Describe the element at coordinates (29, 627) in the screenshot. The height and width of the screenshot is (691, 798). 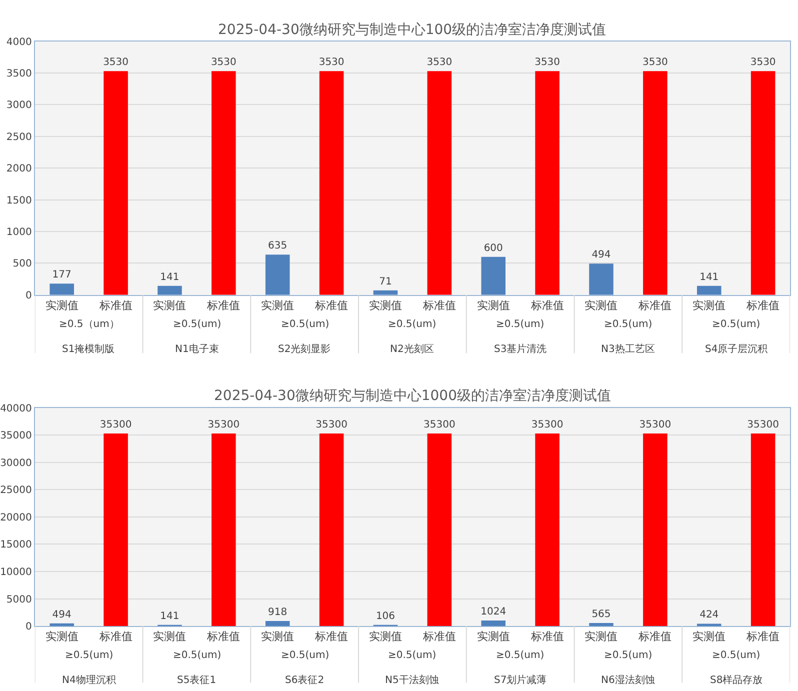
I see `y-tick-label: 0` at that location.